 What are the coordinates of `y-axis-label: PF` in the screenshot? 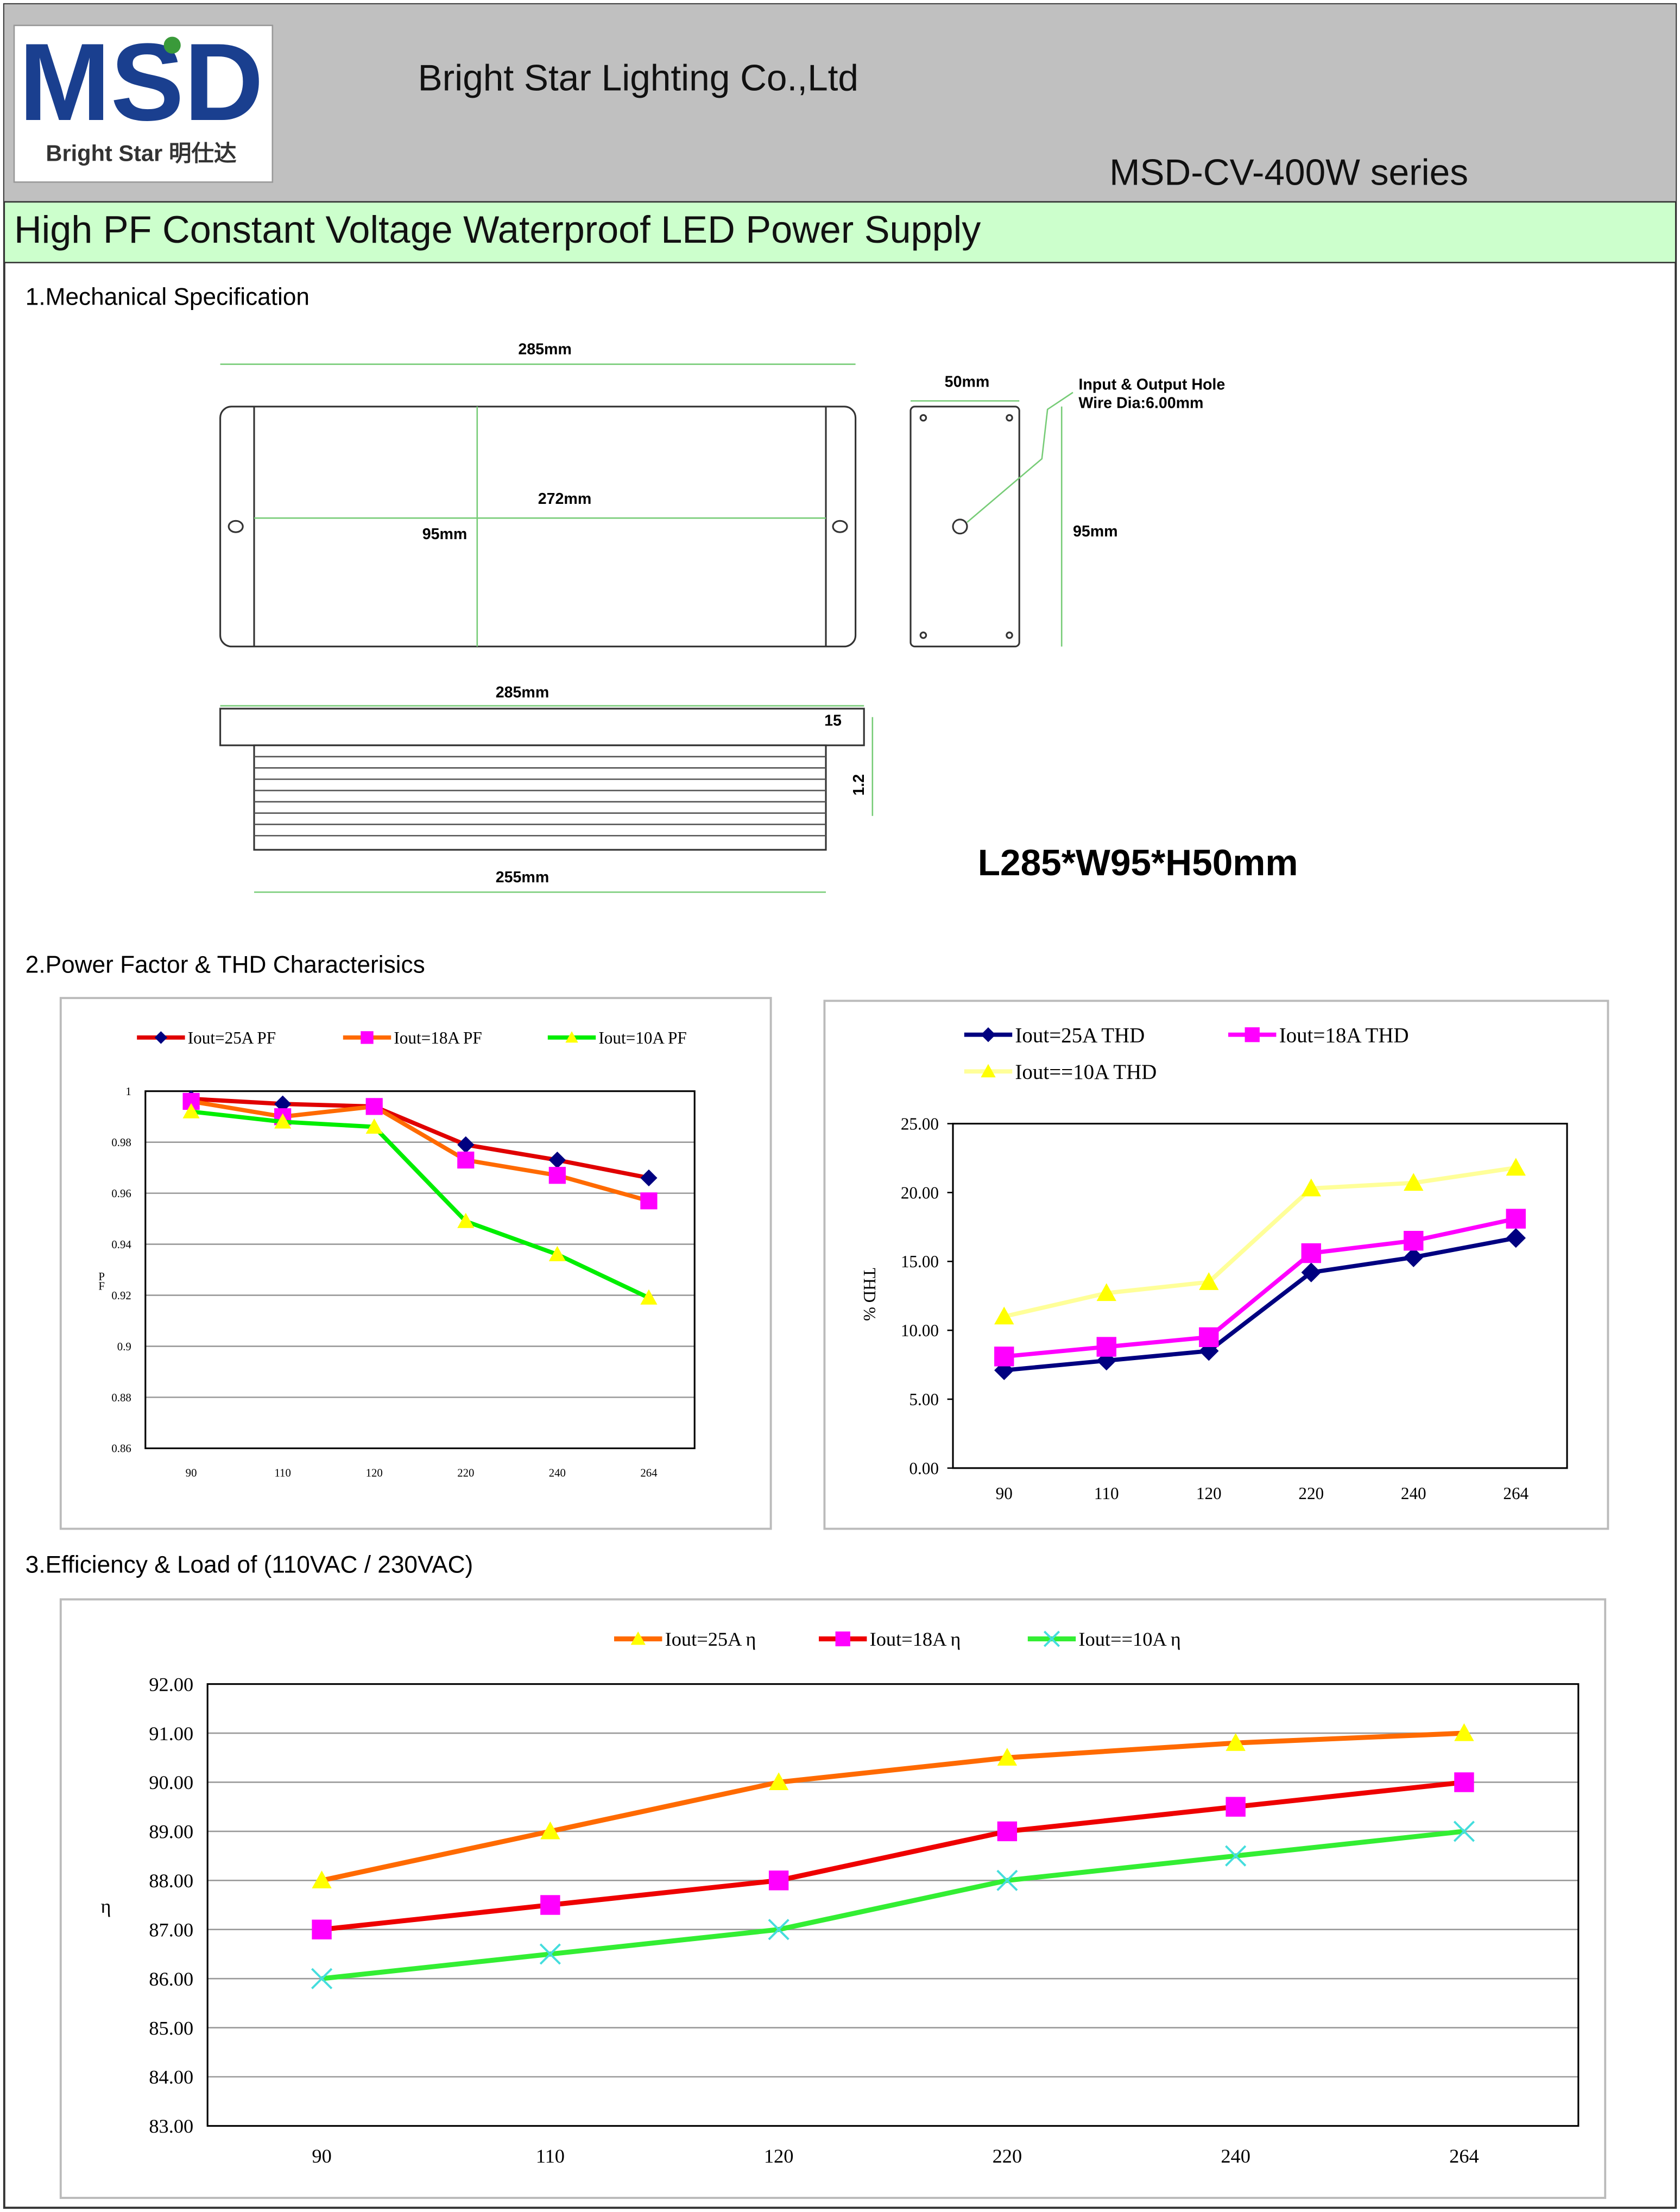 It's located at (102, 1280).